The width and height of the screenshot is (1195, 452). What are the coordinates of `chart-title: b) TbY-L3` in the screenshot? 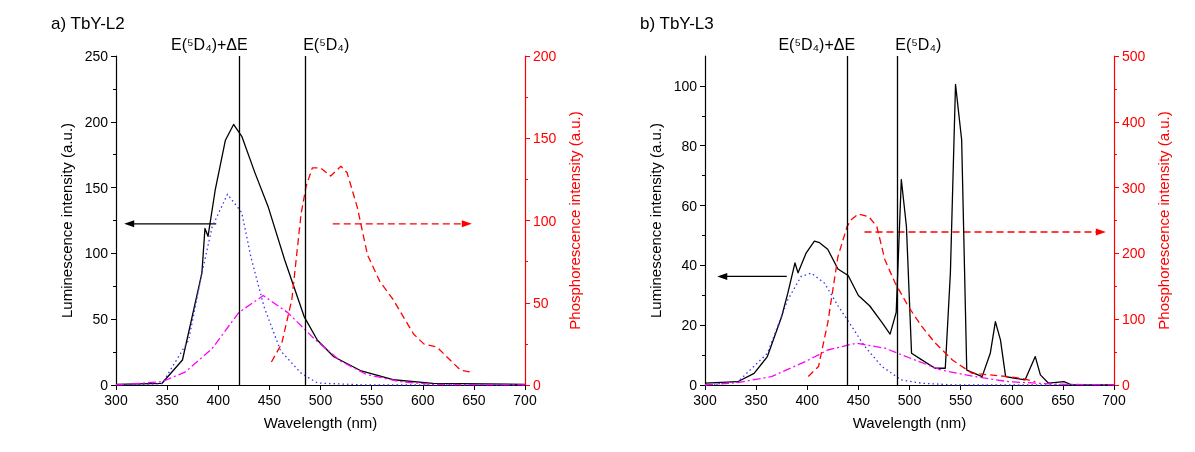 It's located at (677, 23).